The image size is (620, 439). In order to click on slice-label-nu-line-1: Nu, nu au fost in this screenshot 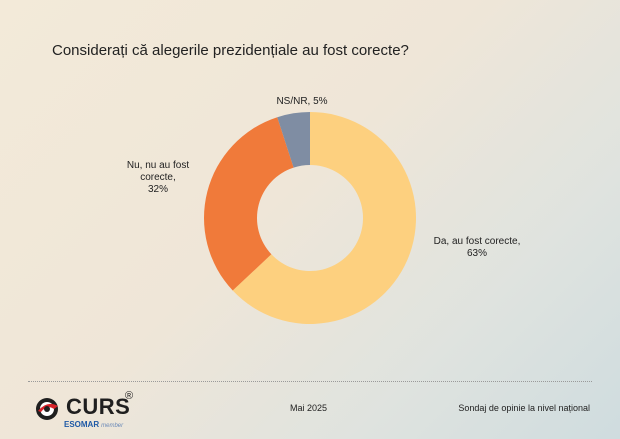, I will do `click(158, 165)`.